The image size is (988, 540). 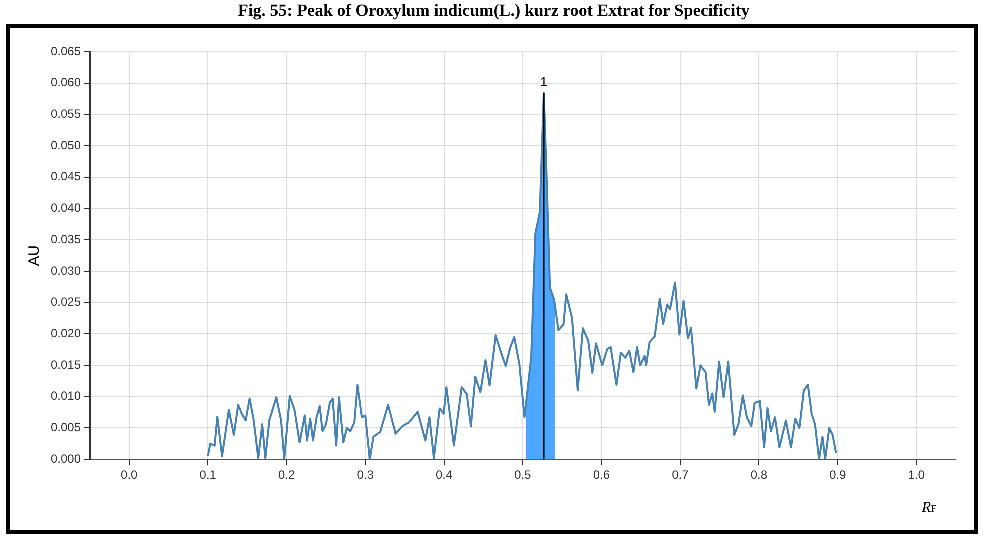 I want to click on x-tick-label: 0.8, so click(x=759, y=475).